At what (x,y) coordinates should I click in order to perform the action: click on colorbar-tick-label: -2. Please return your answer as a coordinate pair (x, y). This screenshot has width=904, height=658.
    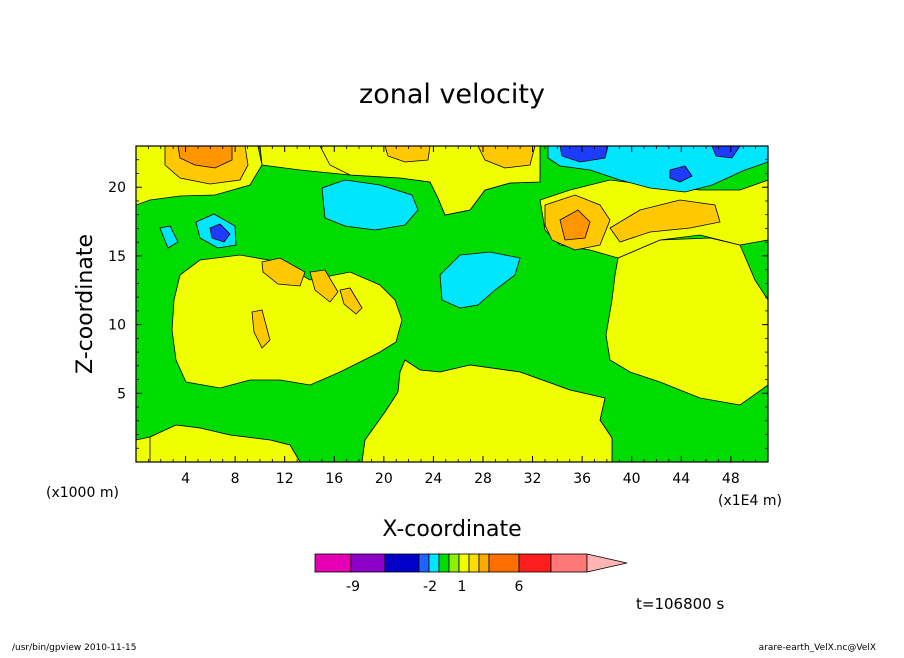
    Looking at the image, I should click on (430, 587).